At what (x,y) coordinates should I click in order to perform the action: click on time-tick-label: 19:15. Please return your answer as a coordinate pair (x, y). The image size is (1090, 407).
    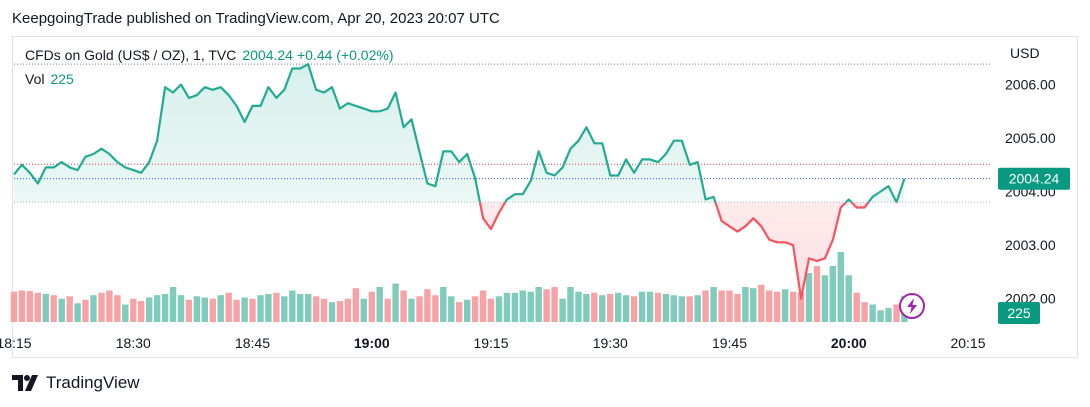
    Looking at the image, I should click on (490, 343).